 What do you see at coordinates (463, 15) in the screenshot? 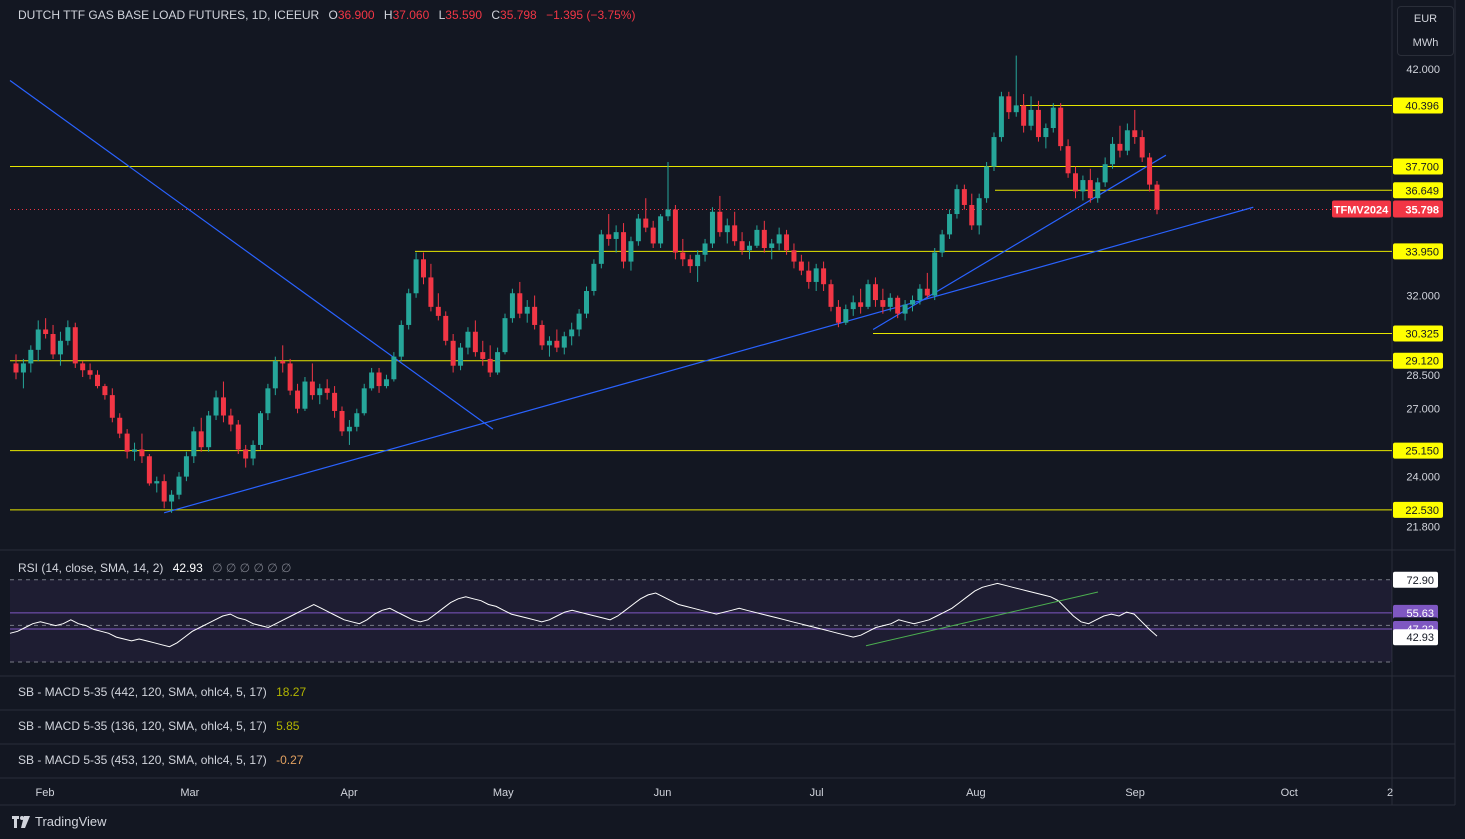
I see `low-value: 35.590` at bounding box center [463, 15].